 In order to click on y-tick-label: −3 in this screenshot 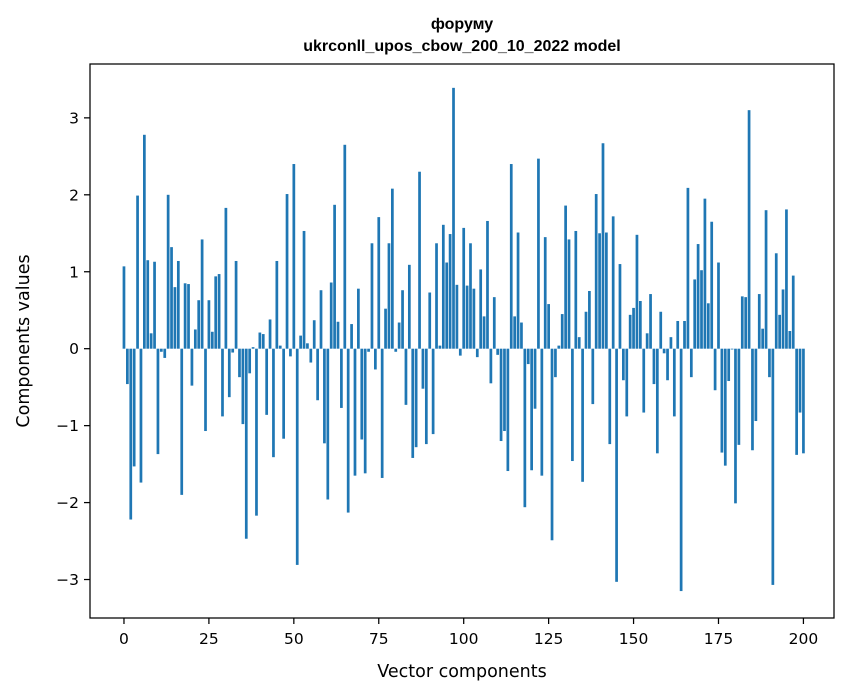, I will do `click(67, 580)`.